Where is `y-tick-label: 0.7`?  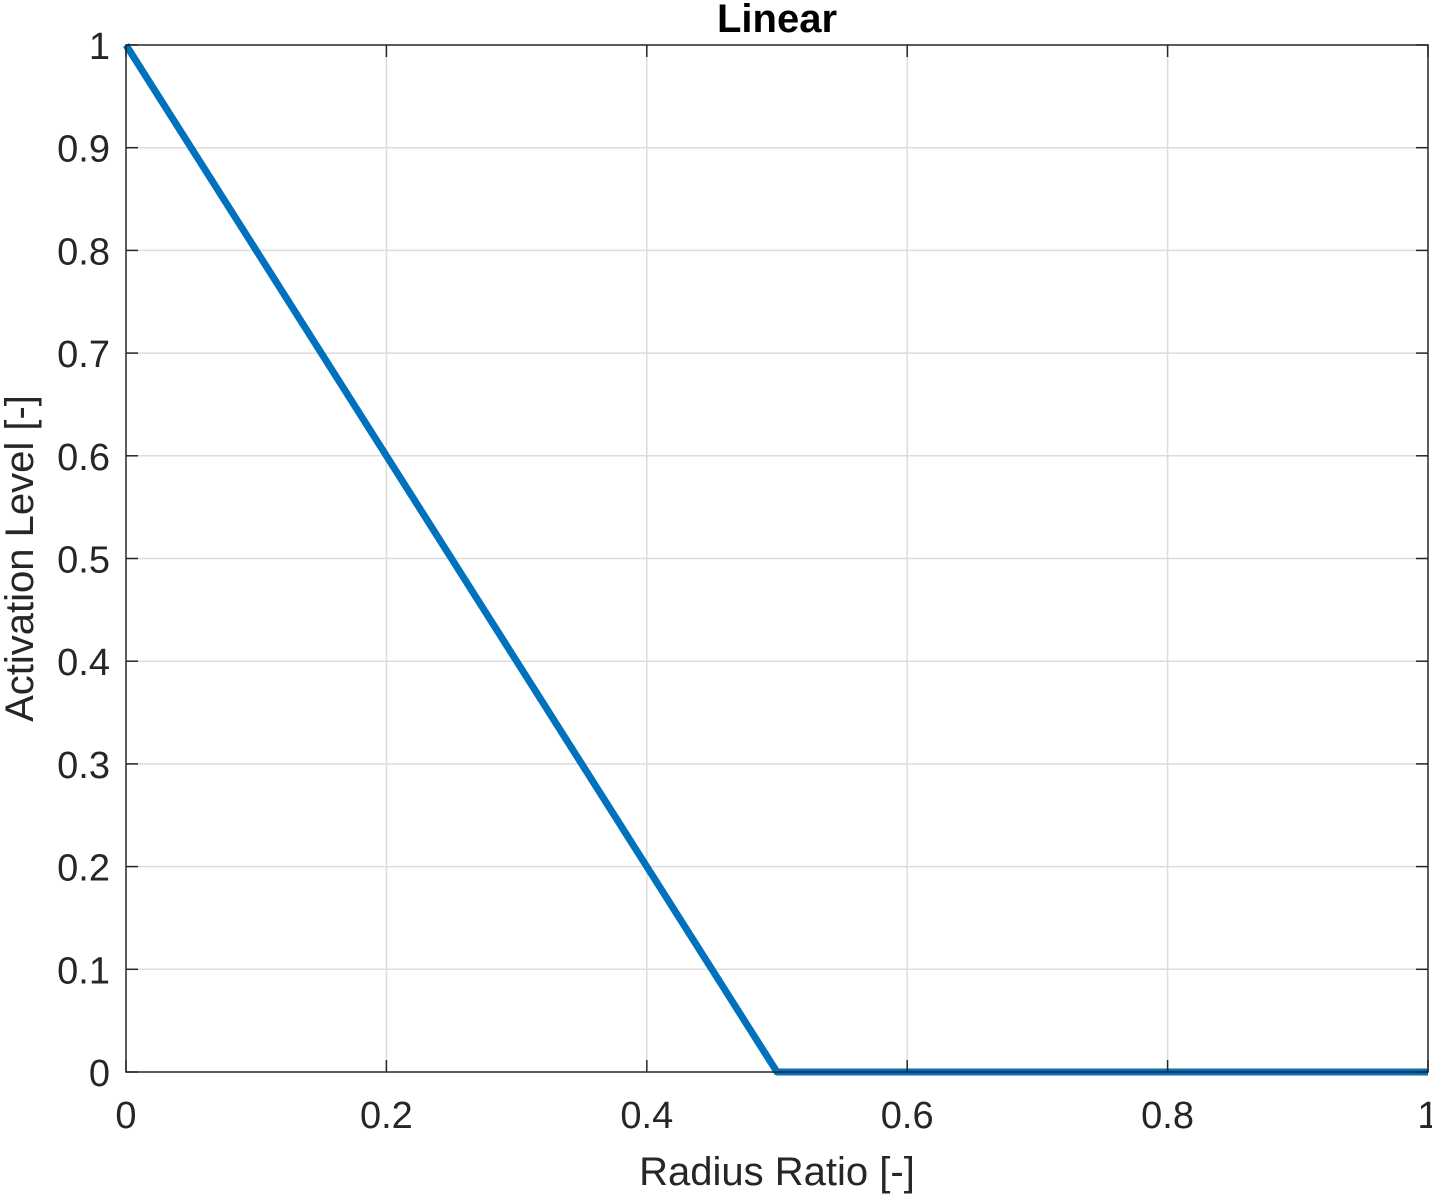 y-tick-label: 0.7 is located at coordinates (83, 355).